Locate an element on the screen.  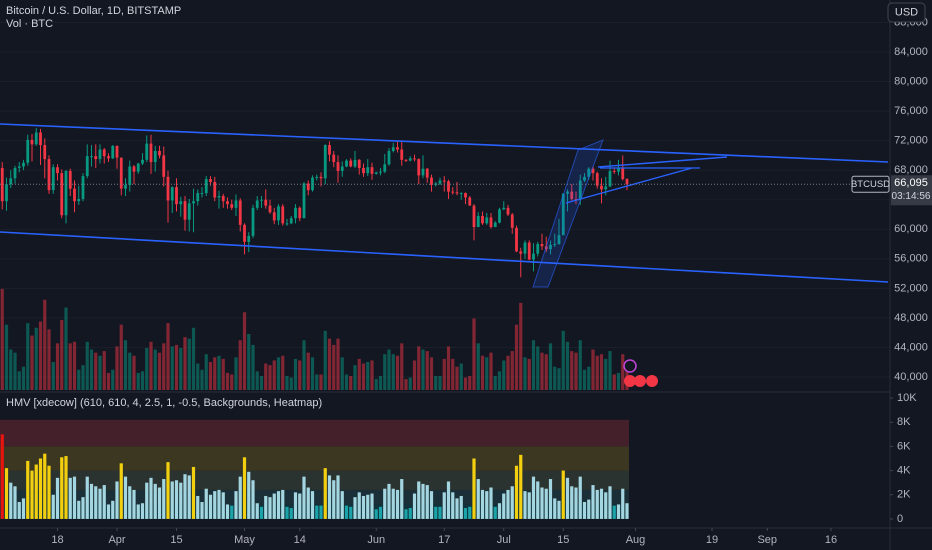
y-tick-label: 44,000 is located at coordinates (911, 347).